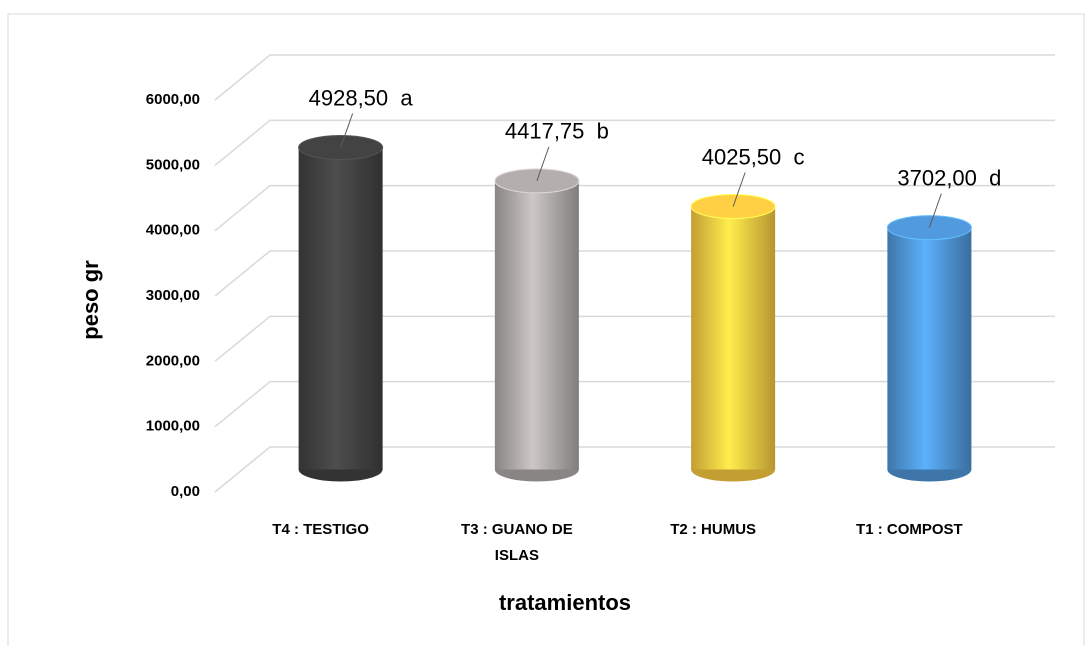 The height and width of the screenshot is (646, 1091). What do you see at coordinates (565, 602) in the screenshot?
I see `x-axis-title: tratamientos` at bounding box center [565, 602].